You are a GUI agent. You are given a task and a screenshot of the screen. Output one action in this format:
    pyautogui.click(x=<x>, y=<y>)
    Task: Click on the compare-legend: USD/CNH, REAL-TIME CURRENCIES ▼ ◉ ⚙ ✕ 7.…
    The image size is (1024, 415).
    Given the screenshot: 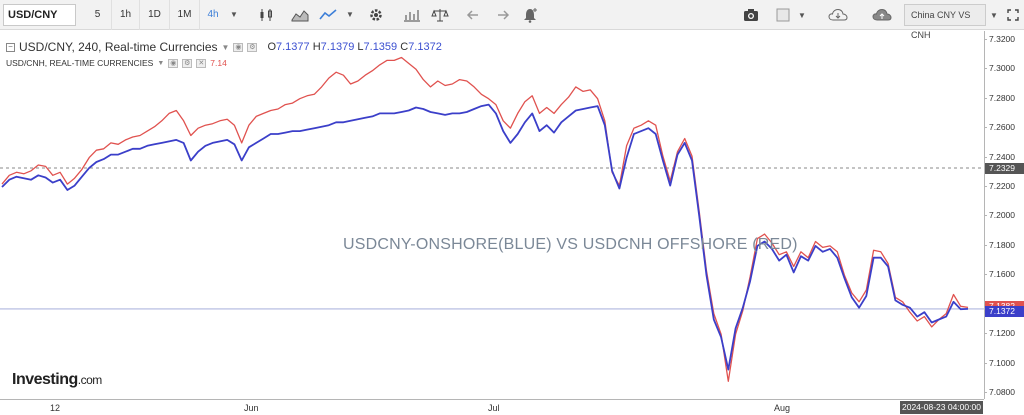 What is the action you would take?
    pyautogui.click(x=116, y=63)
    